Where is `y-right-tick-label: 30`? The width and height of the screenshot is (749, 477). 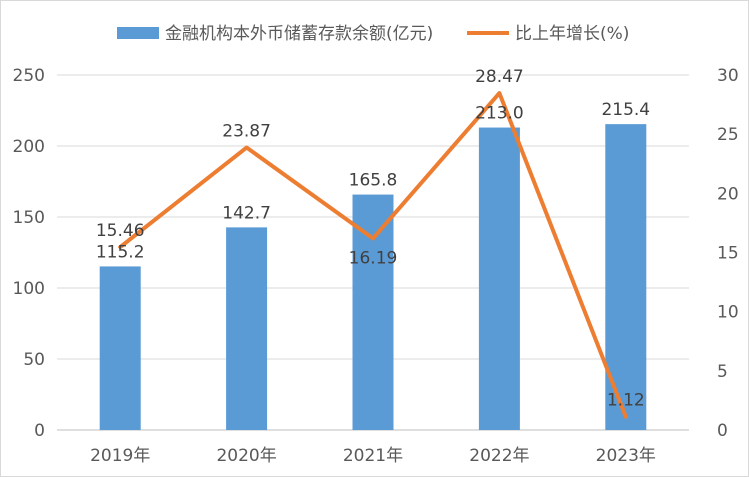
y-right-tick-label: 30 is located at coordinates (728, 76).